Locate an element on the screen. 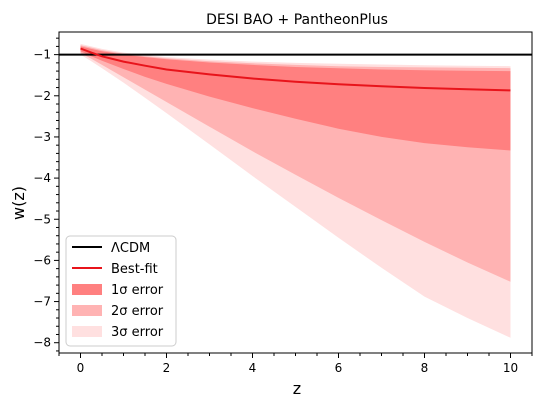 This screenshot has height=409, width=545. y-tick-label: −4 is located at coordinates (42, 178).